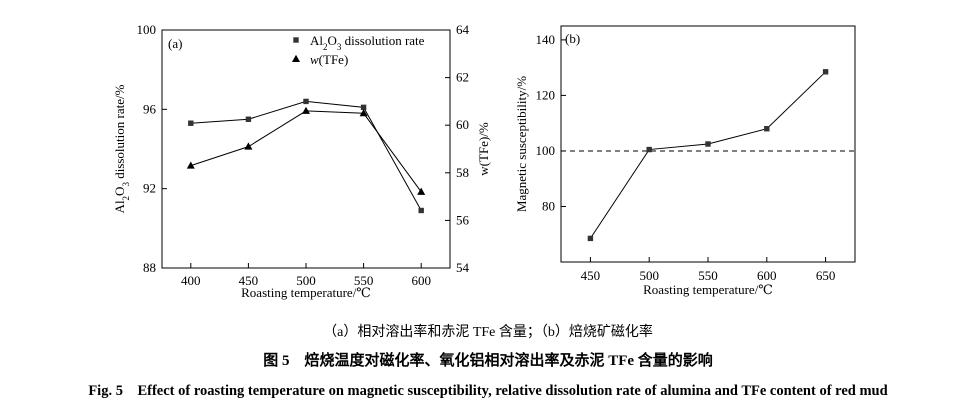 This screenshot has height=411, width=976. What do you see at coordinates (767, 275) in the screenshot?
I see `panel-b-x-tick-label: 600` at bounding box center [767, 275].